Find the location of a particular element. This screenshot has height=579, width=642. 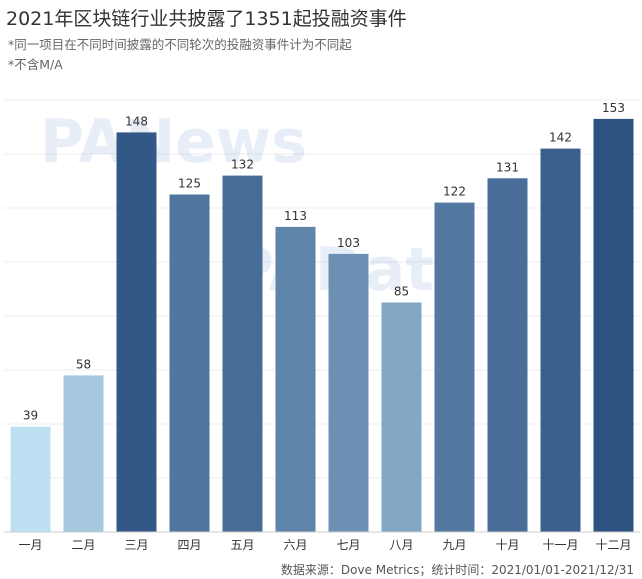

value-label-9: 122 is located at coordinates (454, 192).